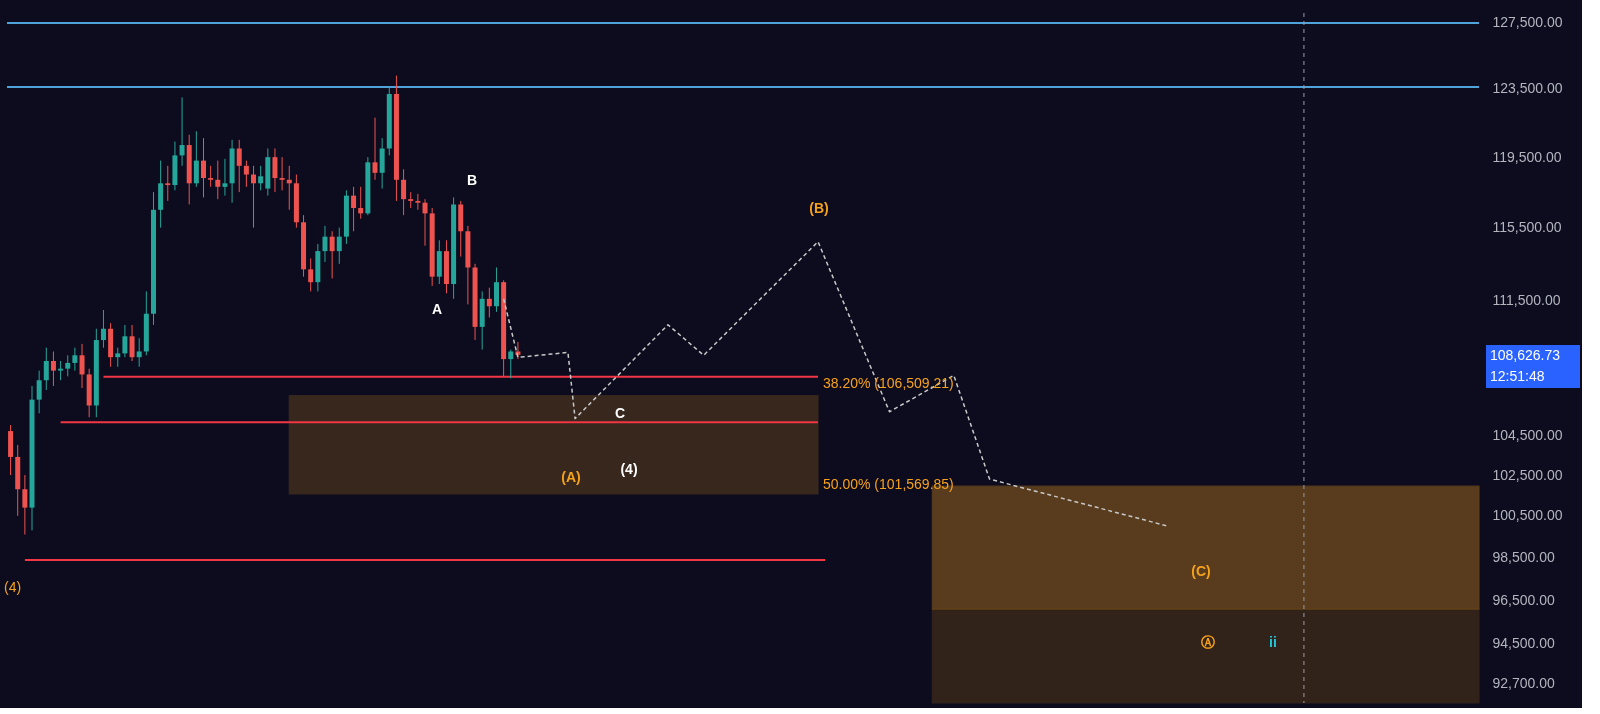  What do you see at coordinates (1273, 642) in the screenshot?
I see `annotation: ii` at bounding box center [1273, 642].